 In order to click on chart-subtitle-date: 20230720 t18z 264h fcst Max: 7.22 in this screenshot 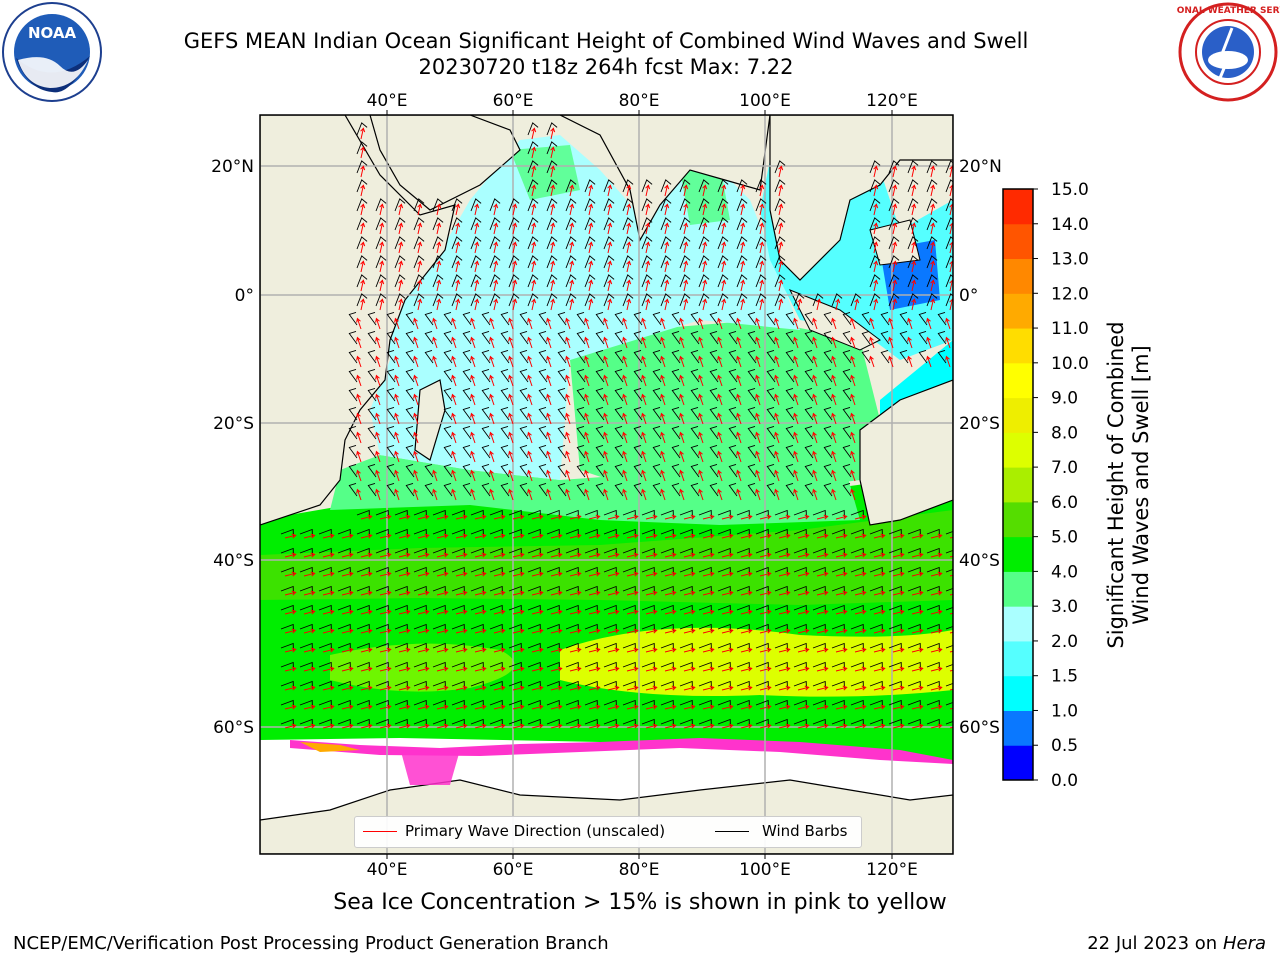, I will do `click(606, 67)`.